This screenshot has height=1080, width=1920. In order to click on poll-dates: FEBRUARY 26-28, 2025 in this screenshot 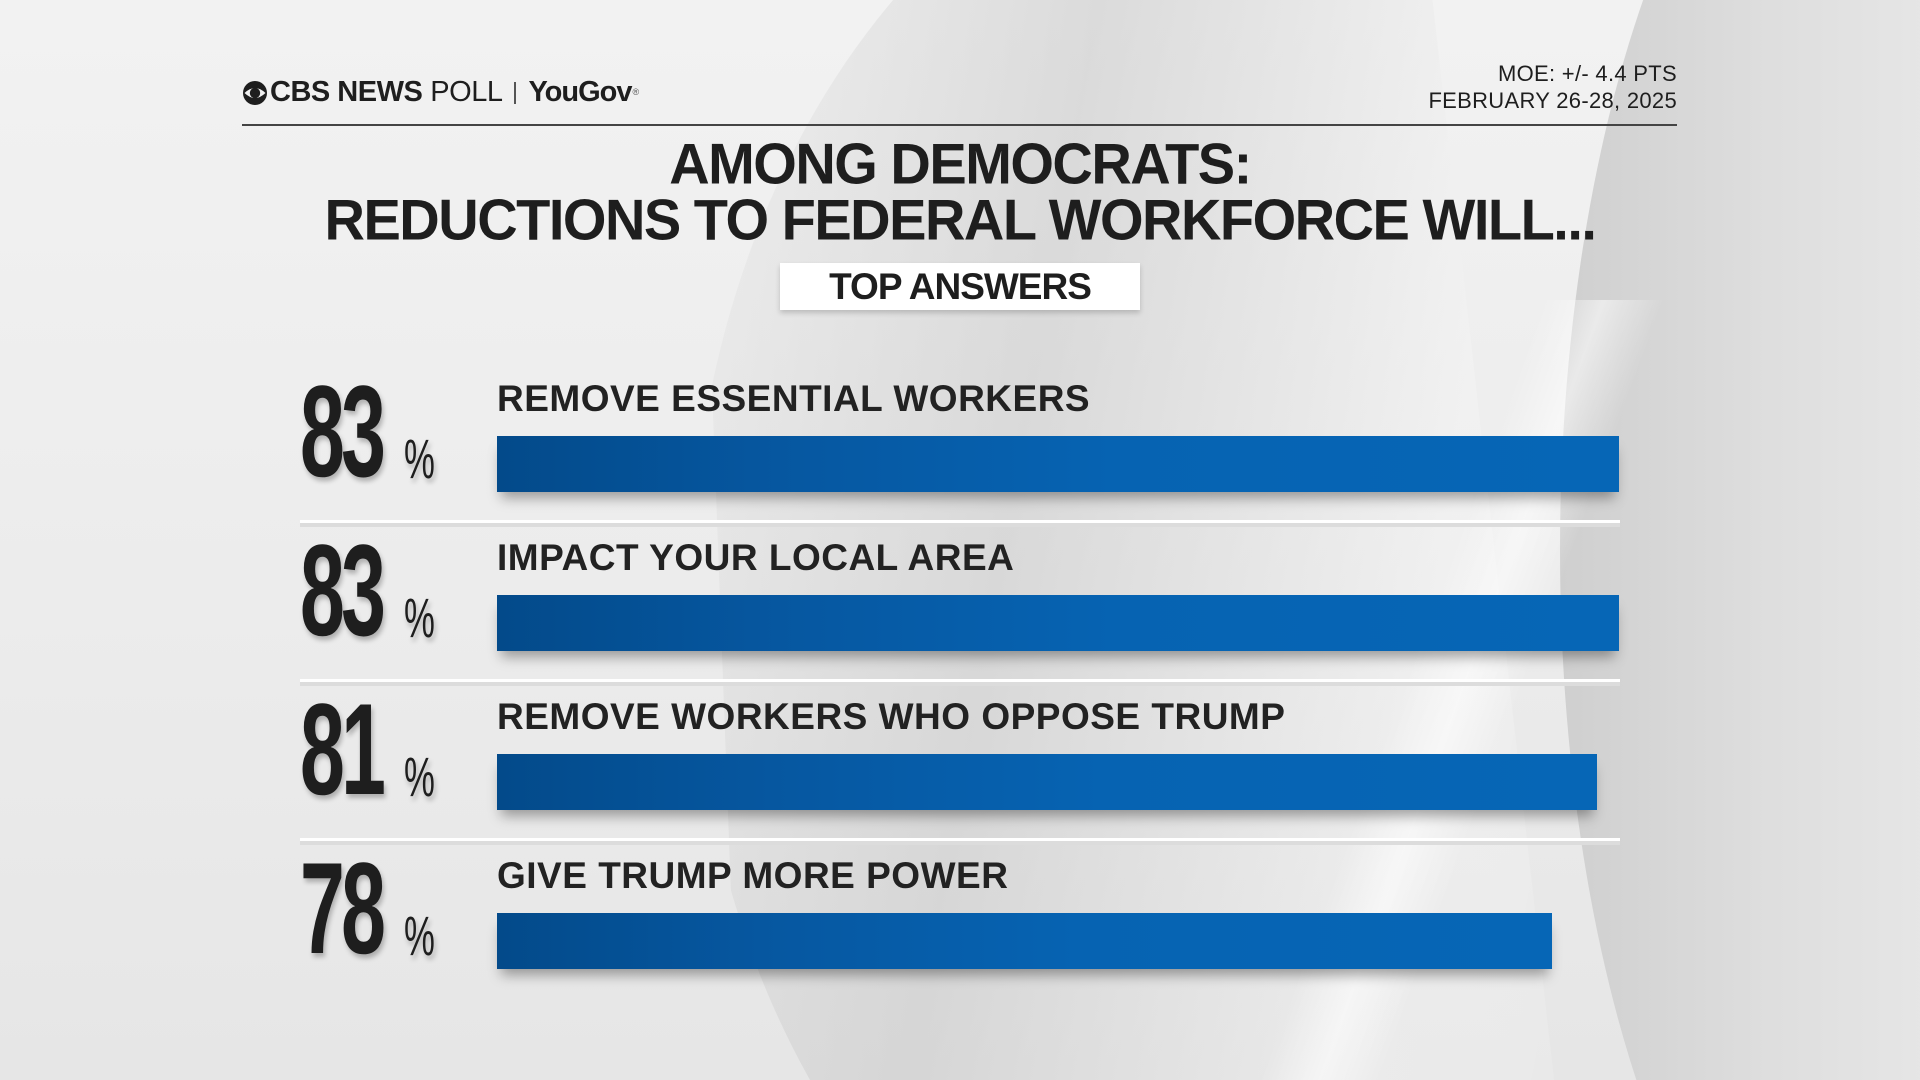, I will do `click(1552, 100)`.